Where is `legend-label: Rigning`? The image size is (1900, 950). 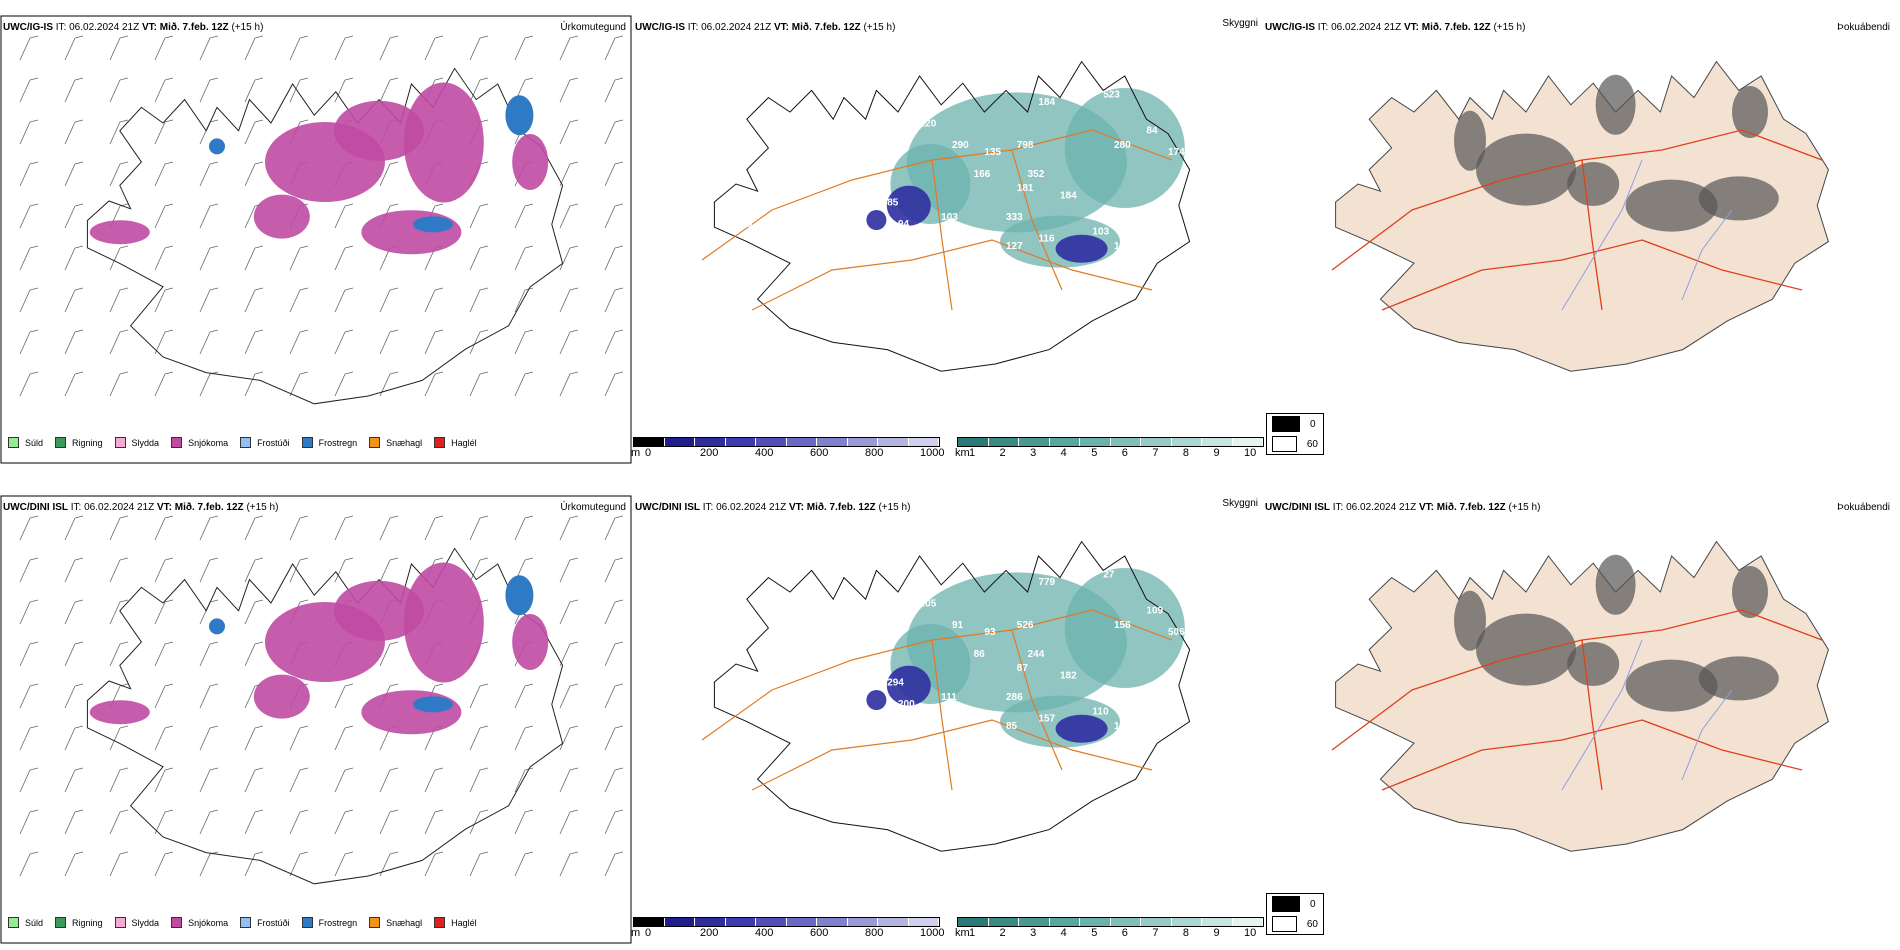 legend-label: Rigning is located at coordinates (87, 442).